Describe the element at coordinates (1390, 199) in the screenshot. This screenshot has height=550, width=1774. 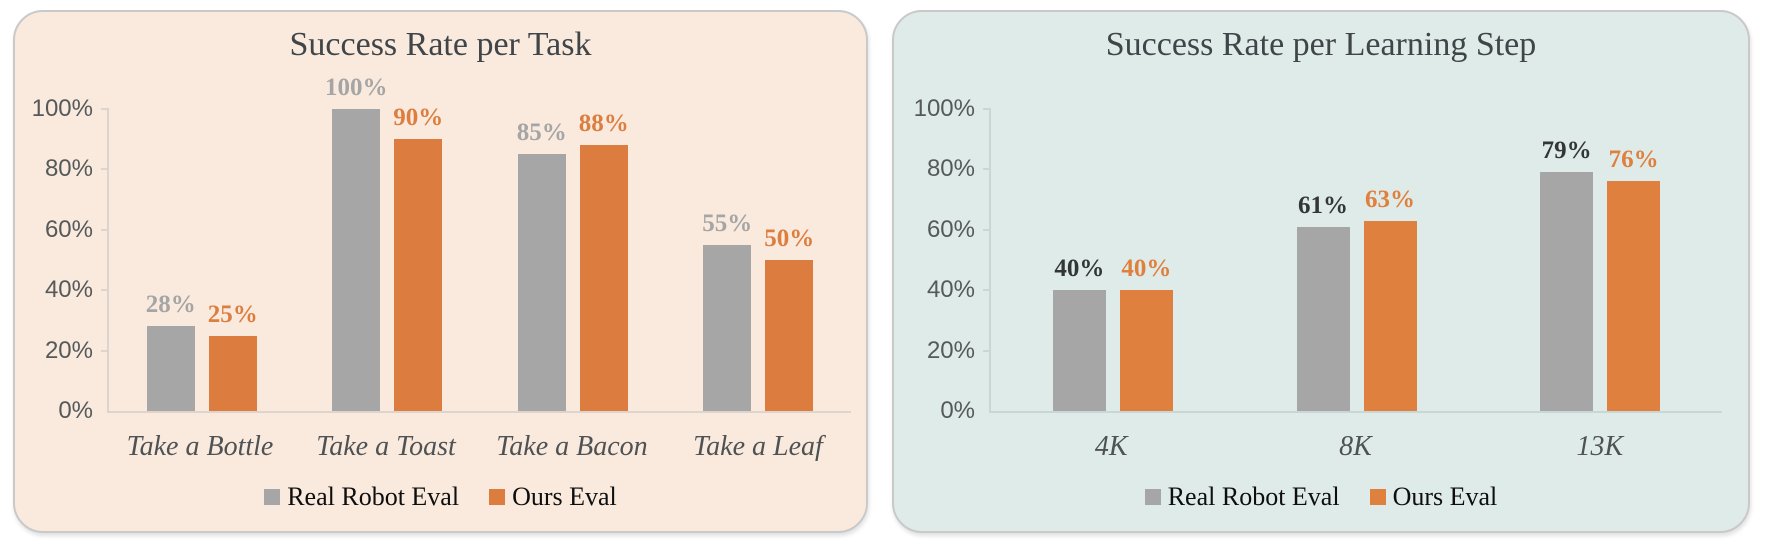
I see `data-label: 63%` at that location.